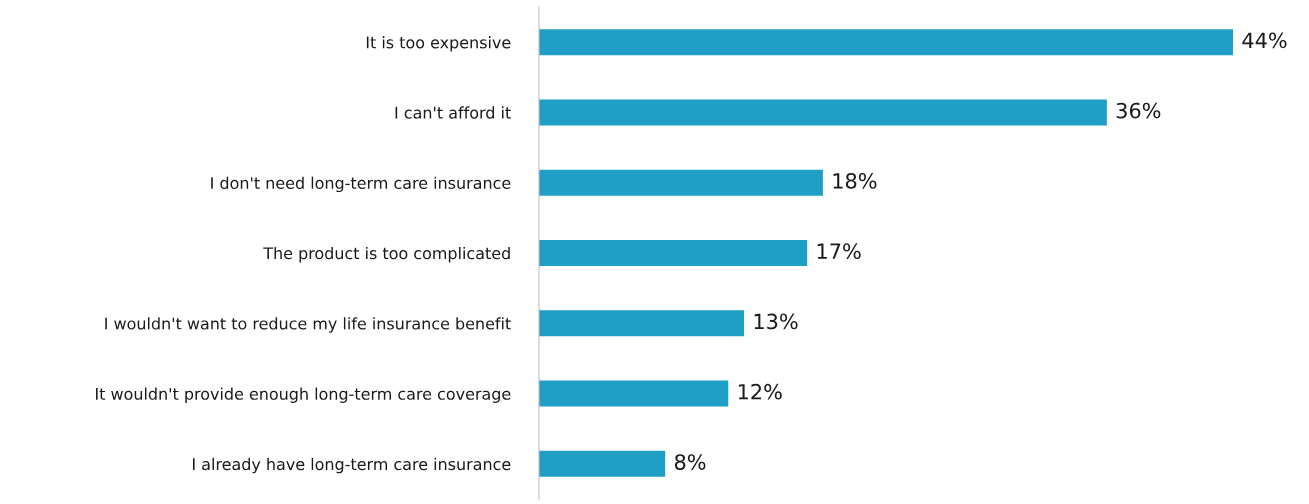  I want to click on data-label: 17%, so click(839, 251).